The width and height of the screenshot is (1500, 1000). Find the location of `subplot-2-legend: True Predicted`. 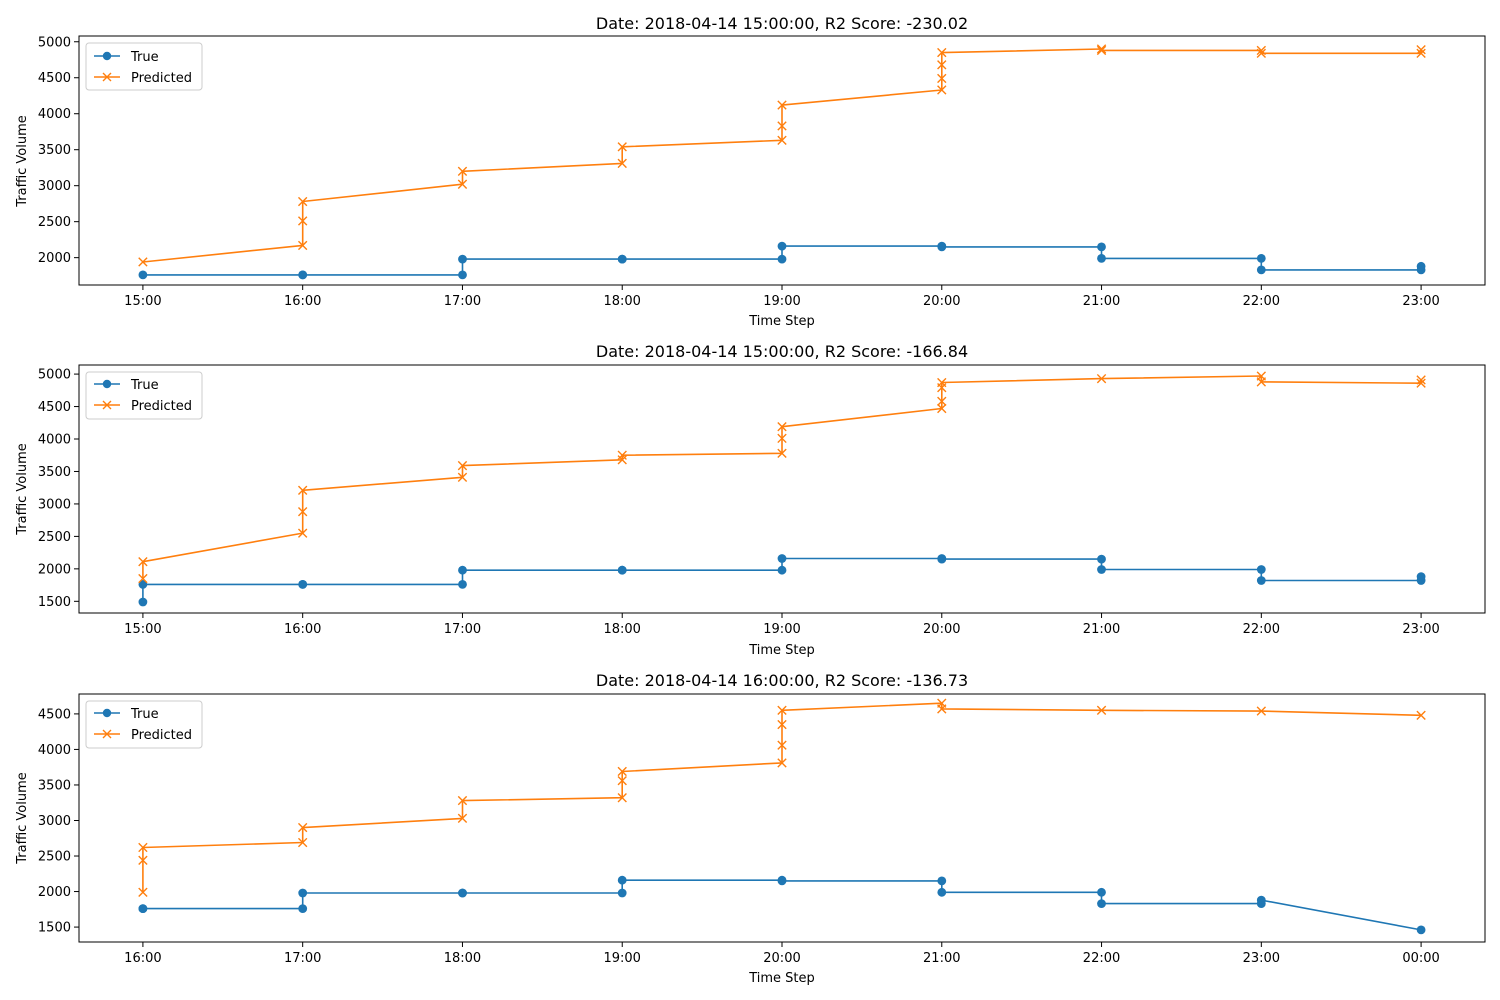

subplot-2-legend: True Predicted is located at coordinates (144, 395).